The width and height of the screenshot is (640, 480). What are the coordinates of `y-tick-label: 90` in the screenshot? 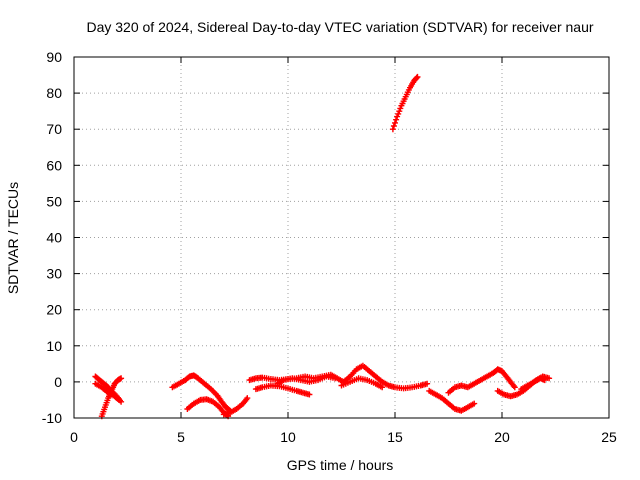 It's located at (54, 57).